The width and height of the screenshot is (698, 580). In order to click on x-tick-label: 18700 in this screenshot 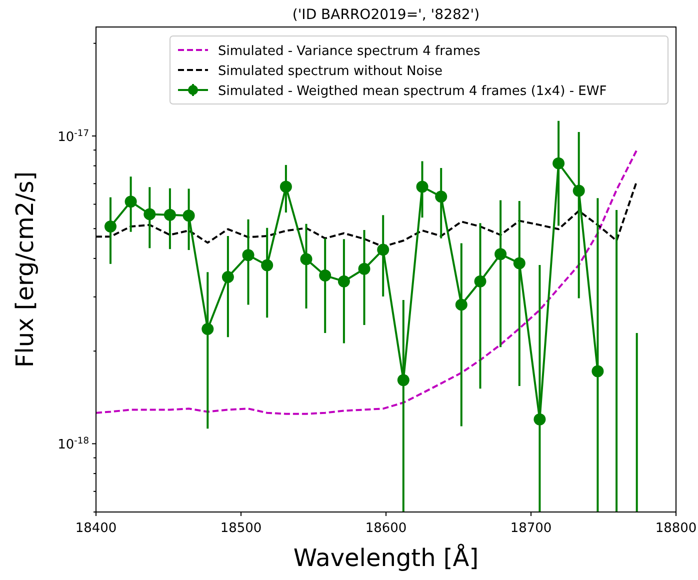, I will do `click(531, 528)`.